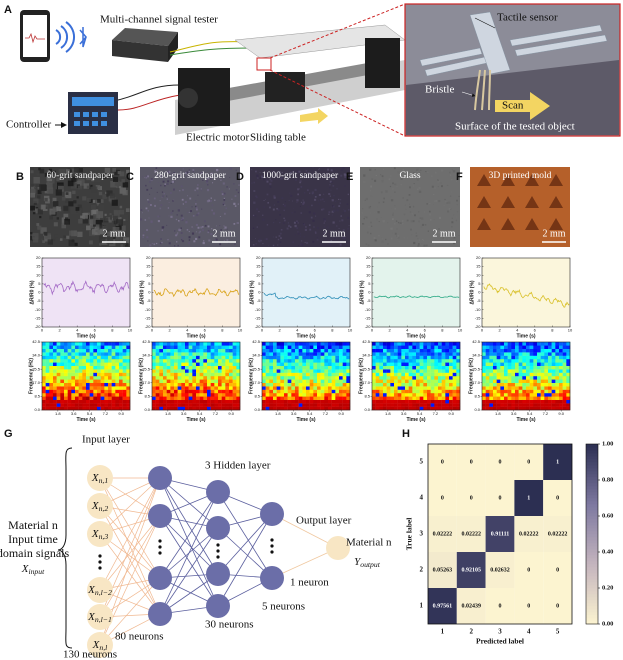 The width and height of the screenshot is (623, 660). I want to click on y-tick-label: 42.5, so click(146, 341).